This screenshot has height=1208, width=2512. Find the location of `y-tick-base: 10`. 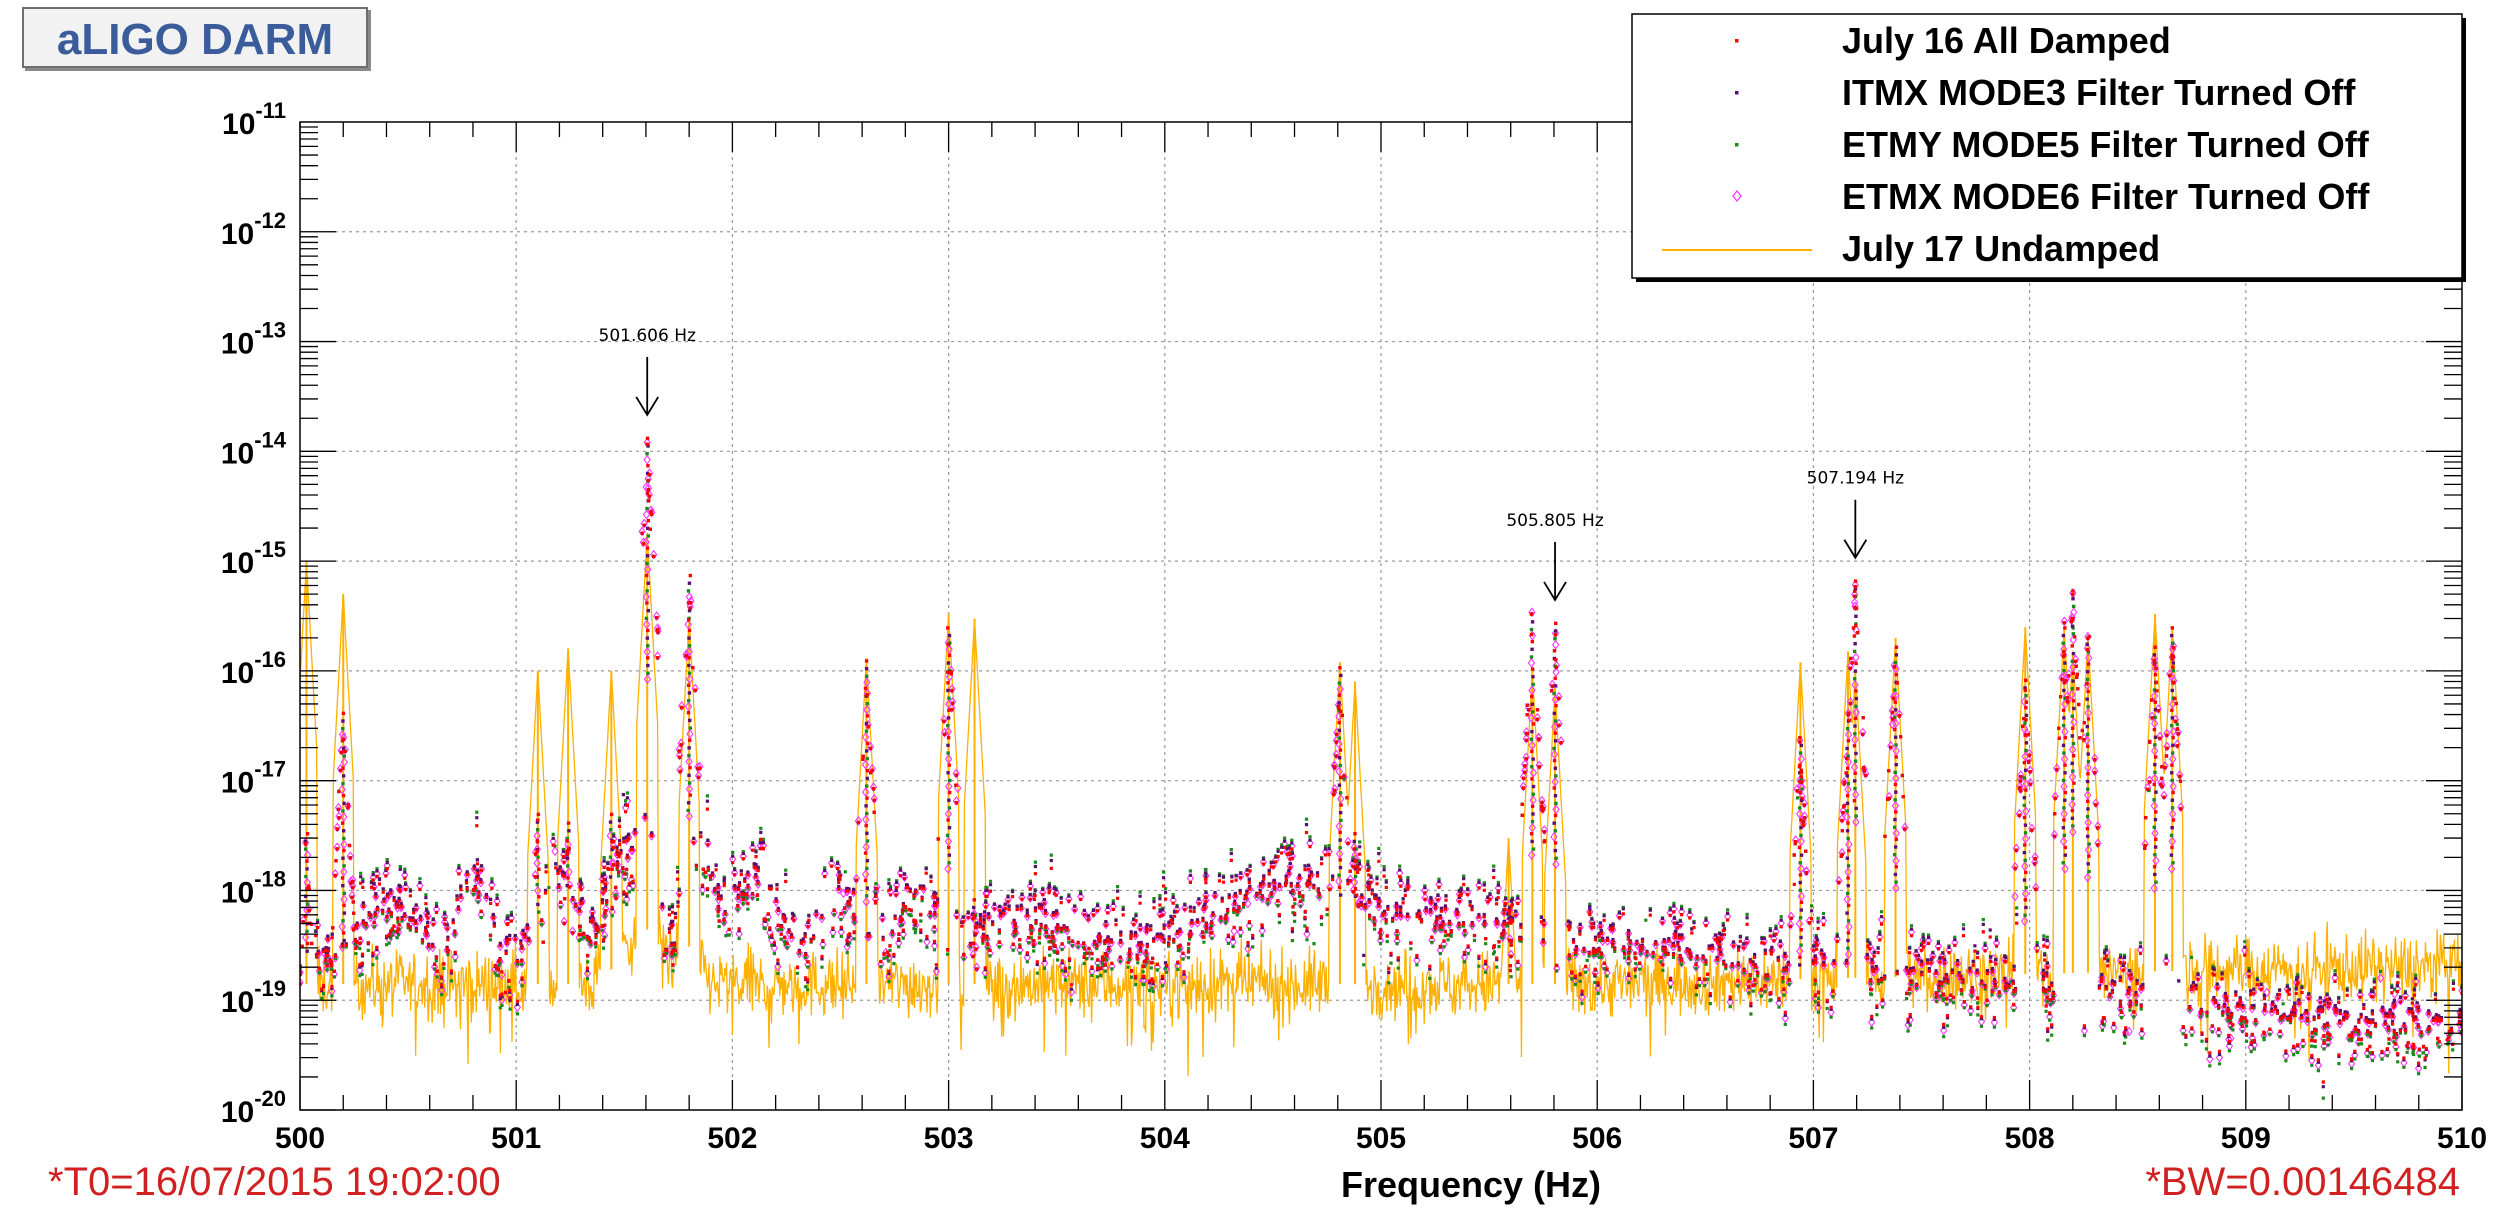

y-tick-base: 10 is located at coordinates (237, 453).